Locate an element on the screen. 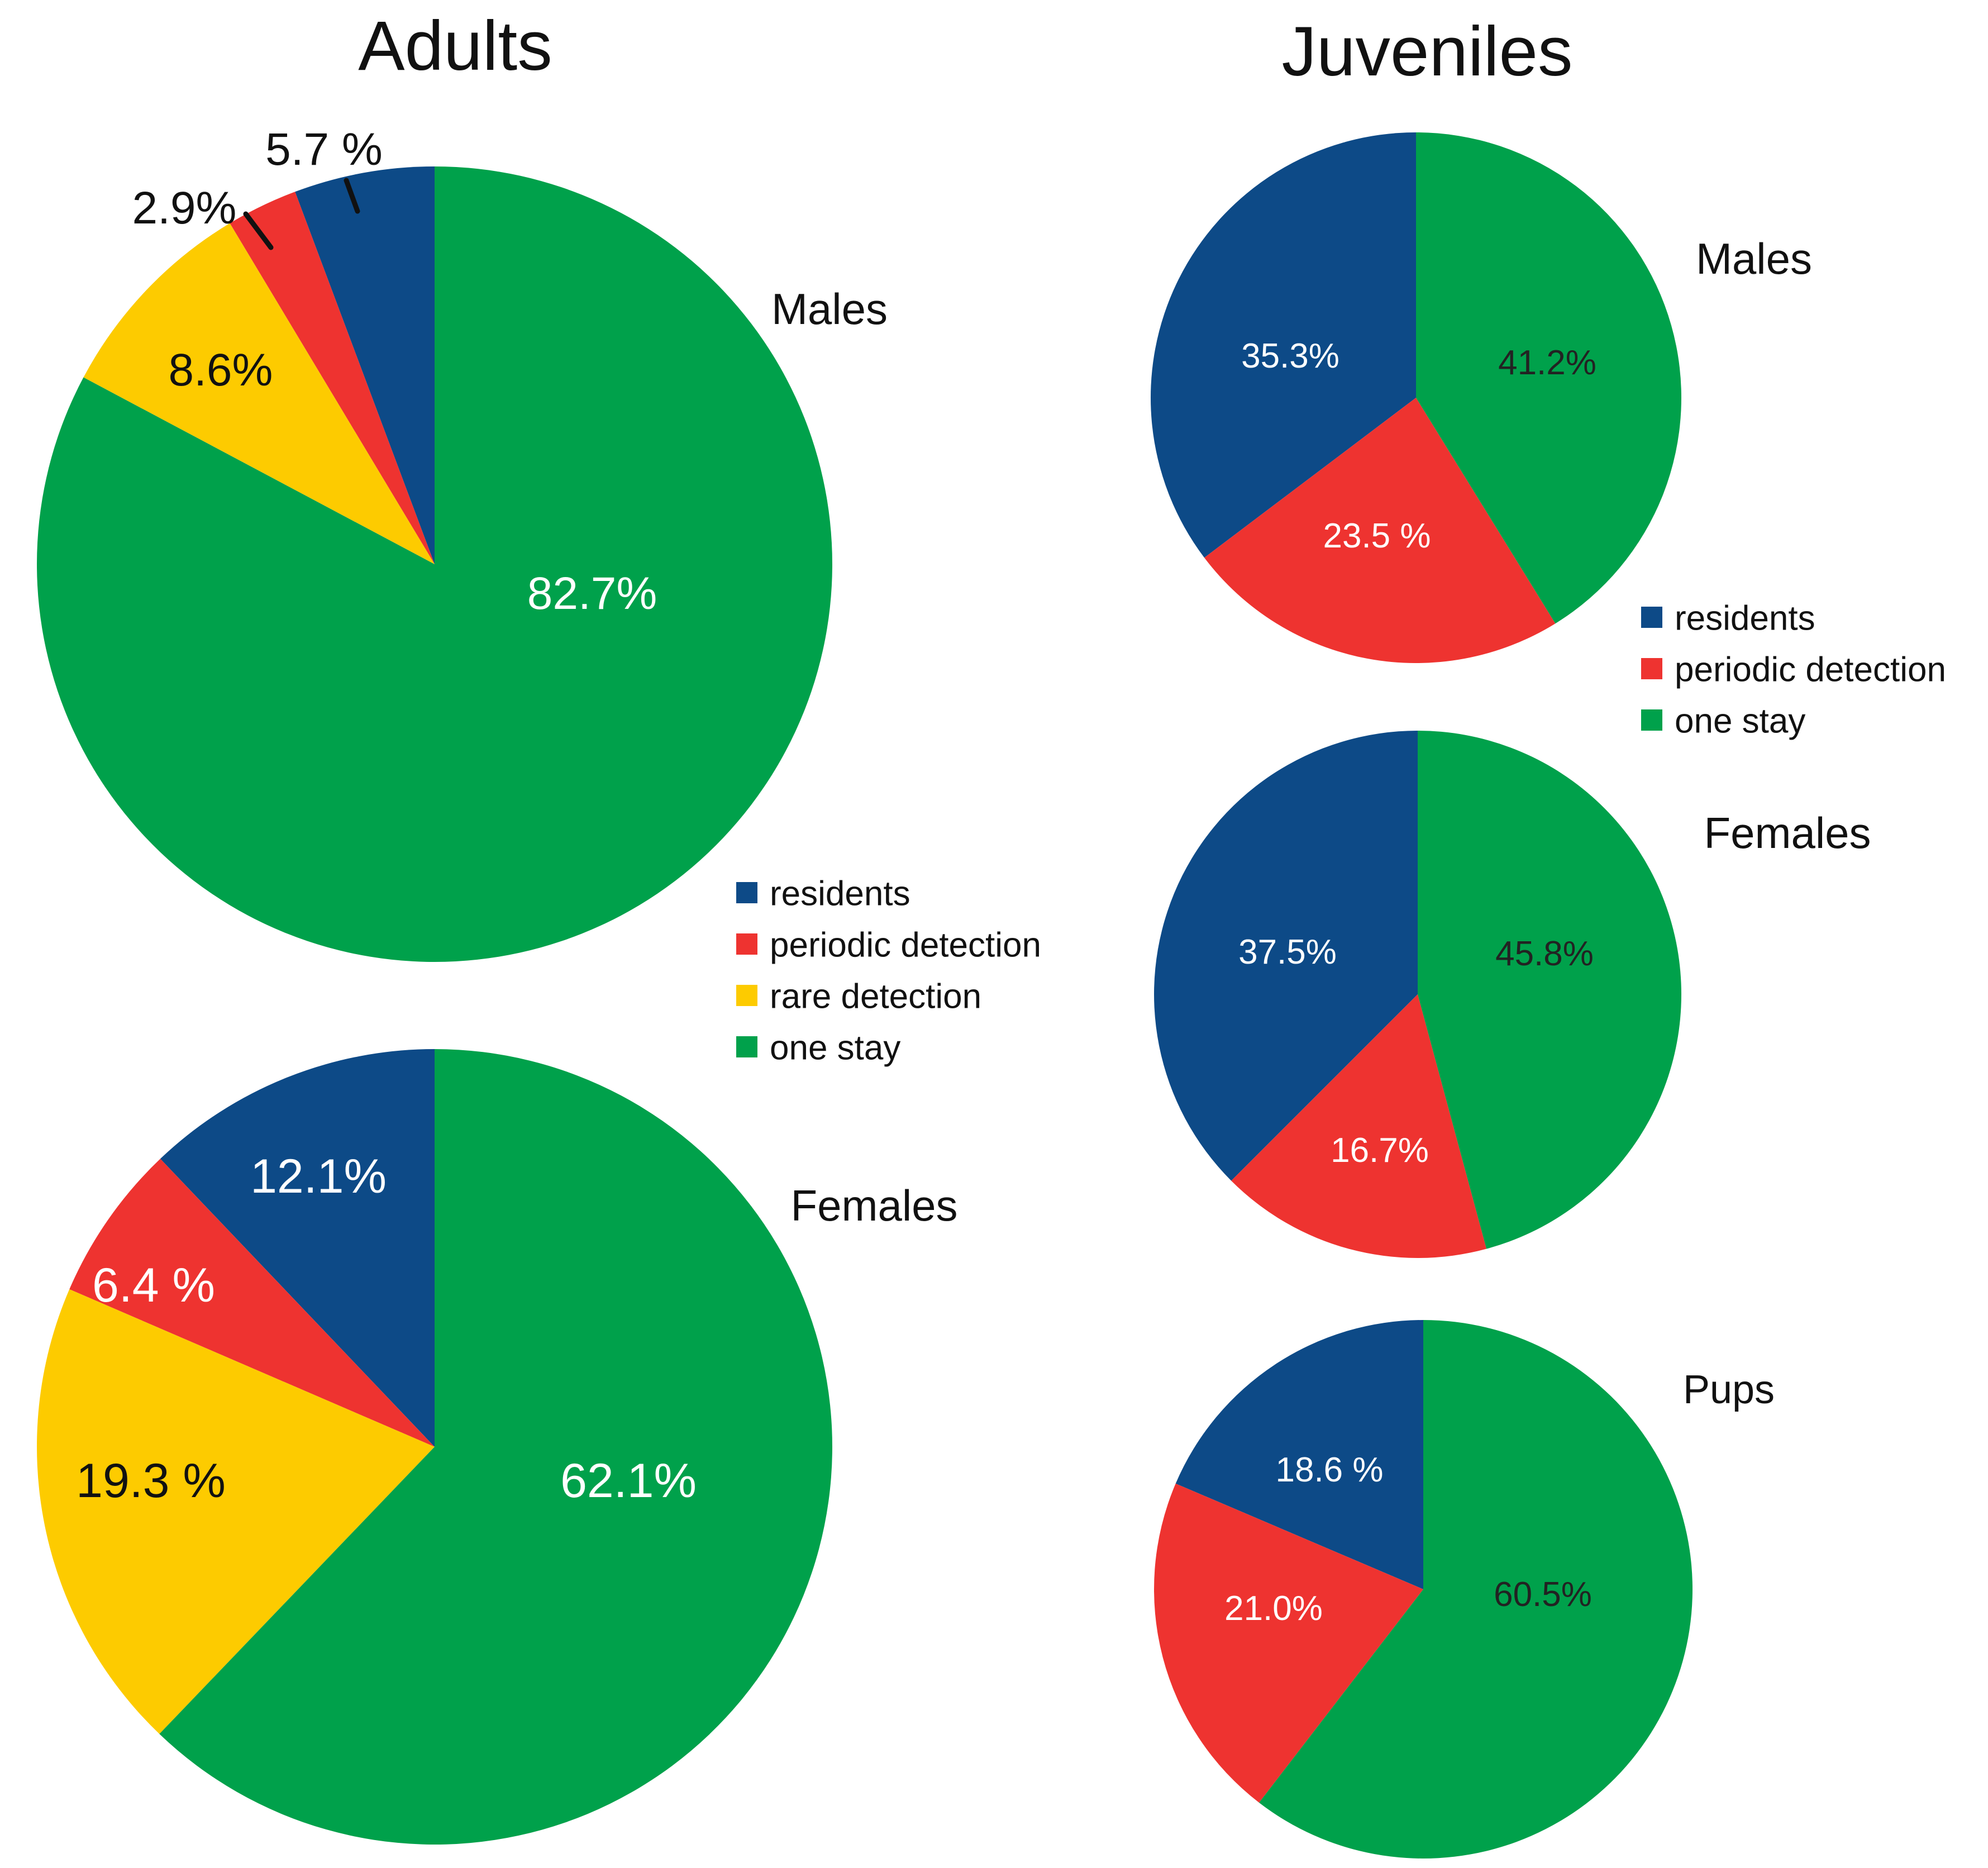 The height and width of the screenshot is (1868, 1988). juveniles-legend-swatch-one-stay is located at coordinates (1651, 720).